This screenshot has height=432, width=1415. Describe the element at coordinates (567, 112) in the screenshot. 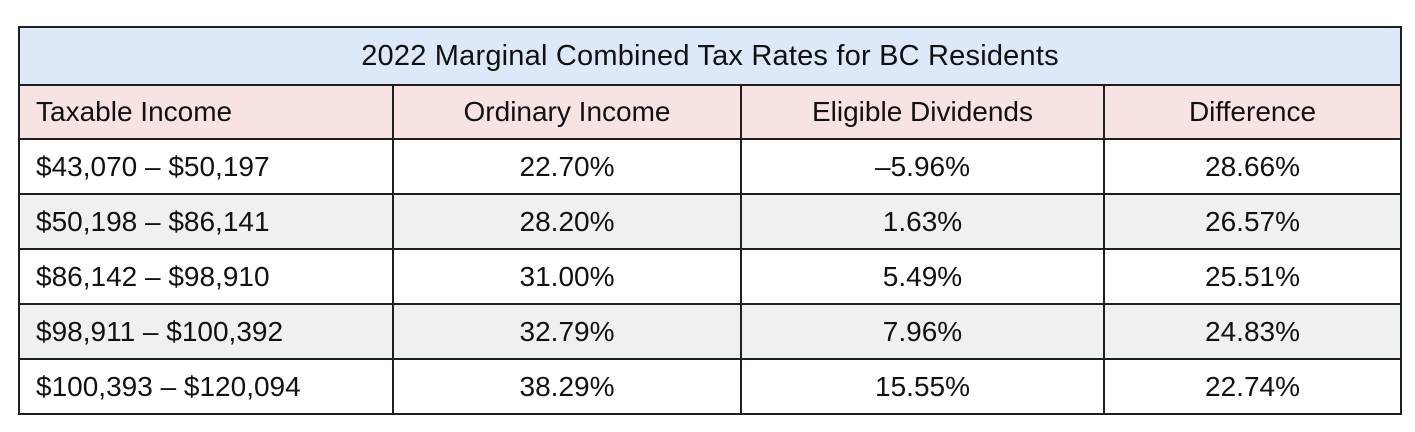

I see `header-ordinary-income: Ordinary Income` at that location.